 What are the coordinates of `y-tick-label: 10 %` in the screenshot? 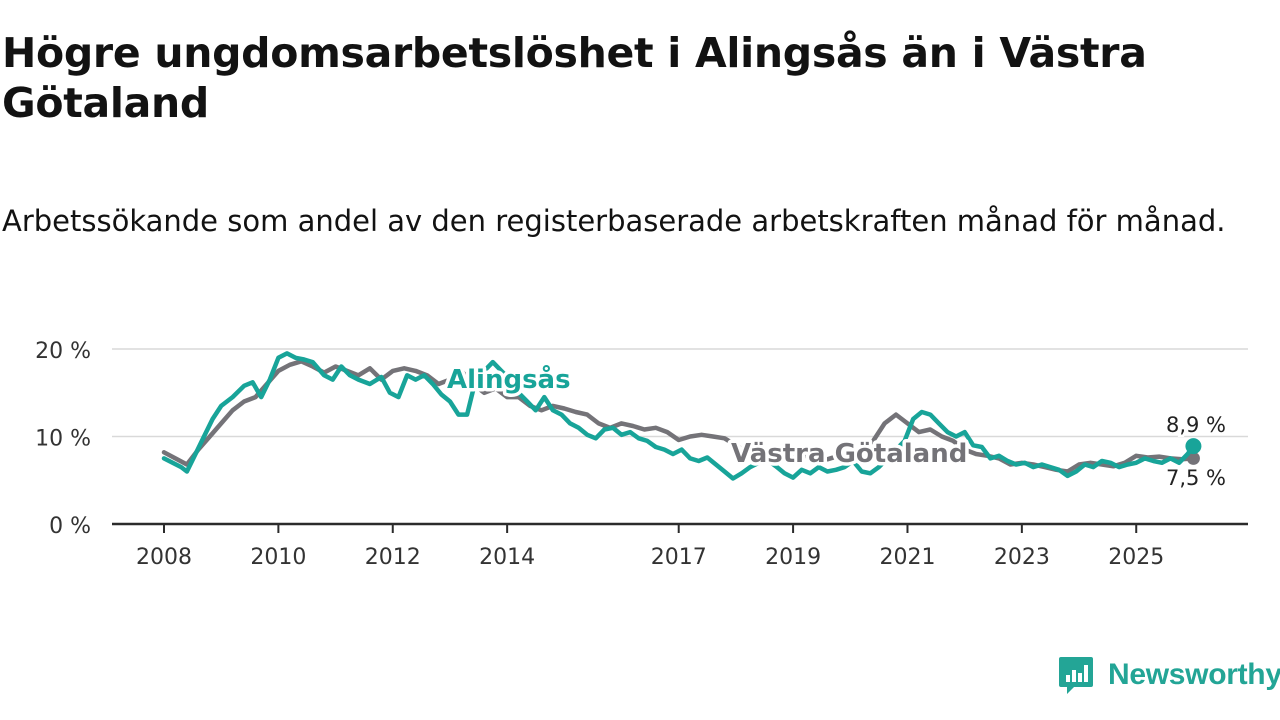 It's located at (63, 439).